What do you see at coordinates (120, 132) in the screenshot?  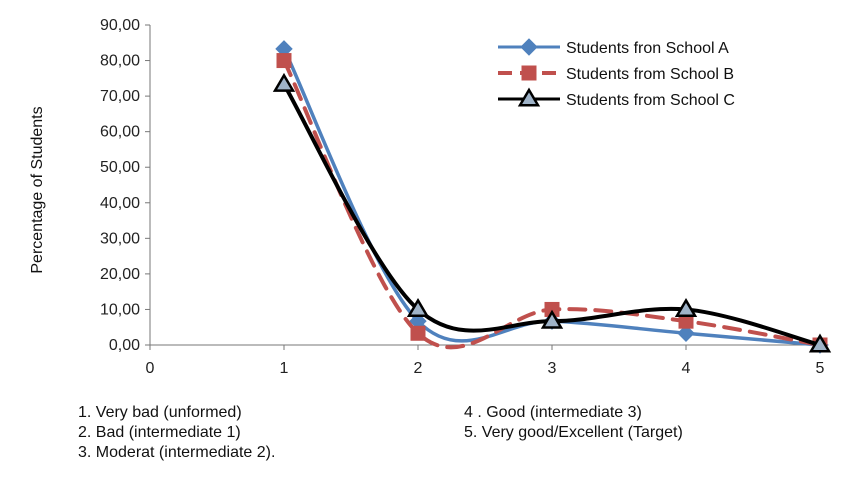 I see `y-tick-label: 60,00` at bounding box center [120, 132].